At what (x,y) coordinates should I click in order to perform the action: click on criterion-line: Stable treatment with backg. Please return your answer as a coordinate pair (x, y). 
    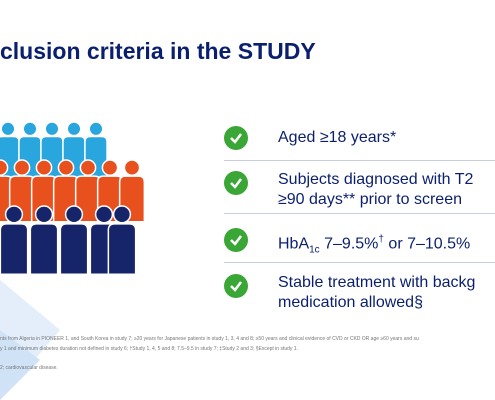
    Looking at the image, I should click on (377, 282).